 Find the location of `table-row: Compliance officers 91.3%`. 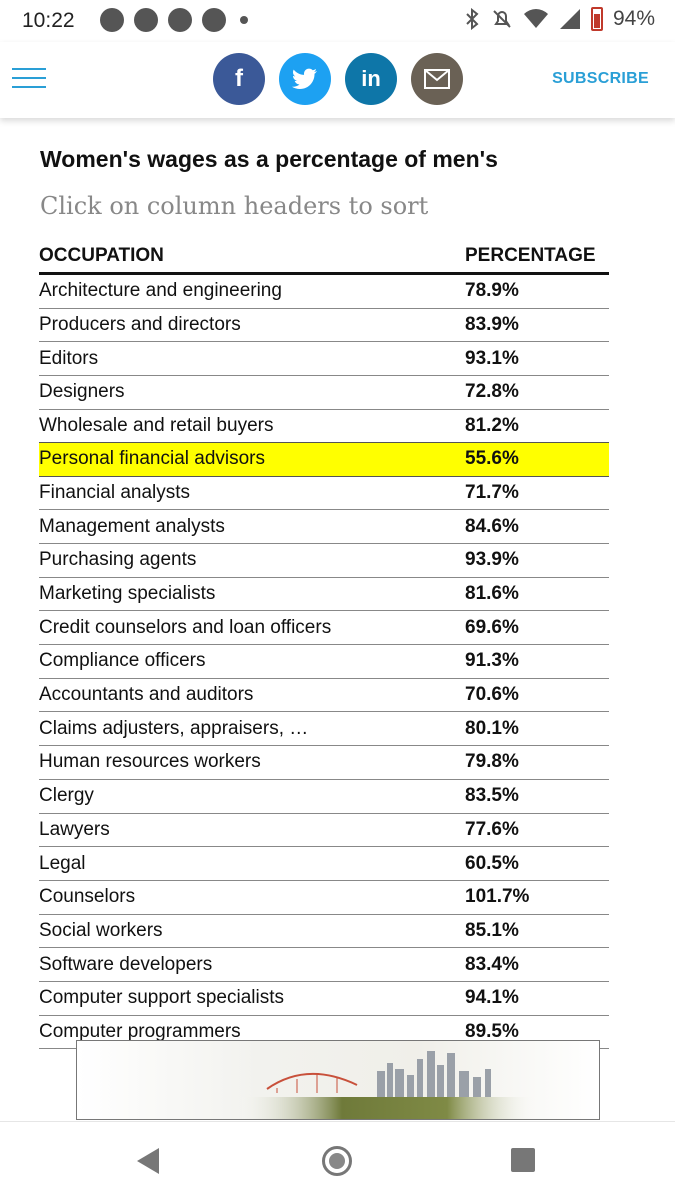

table-row: Compliance officers 91.3% is located at coordinates (324, 662).